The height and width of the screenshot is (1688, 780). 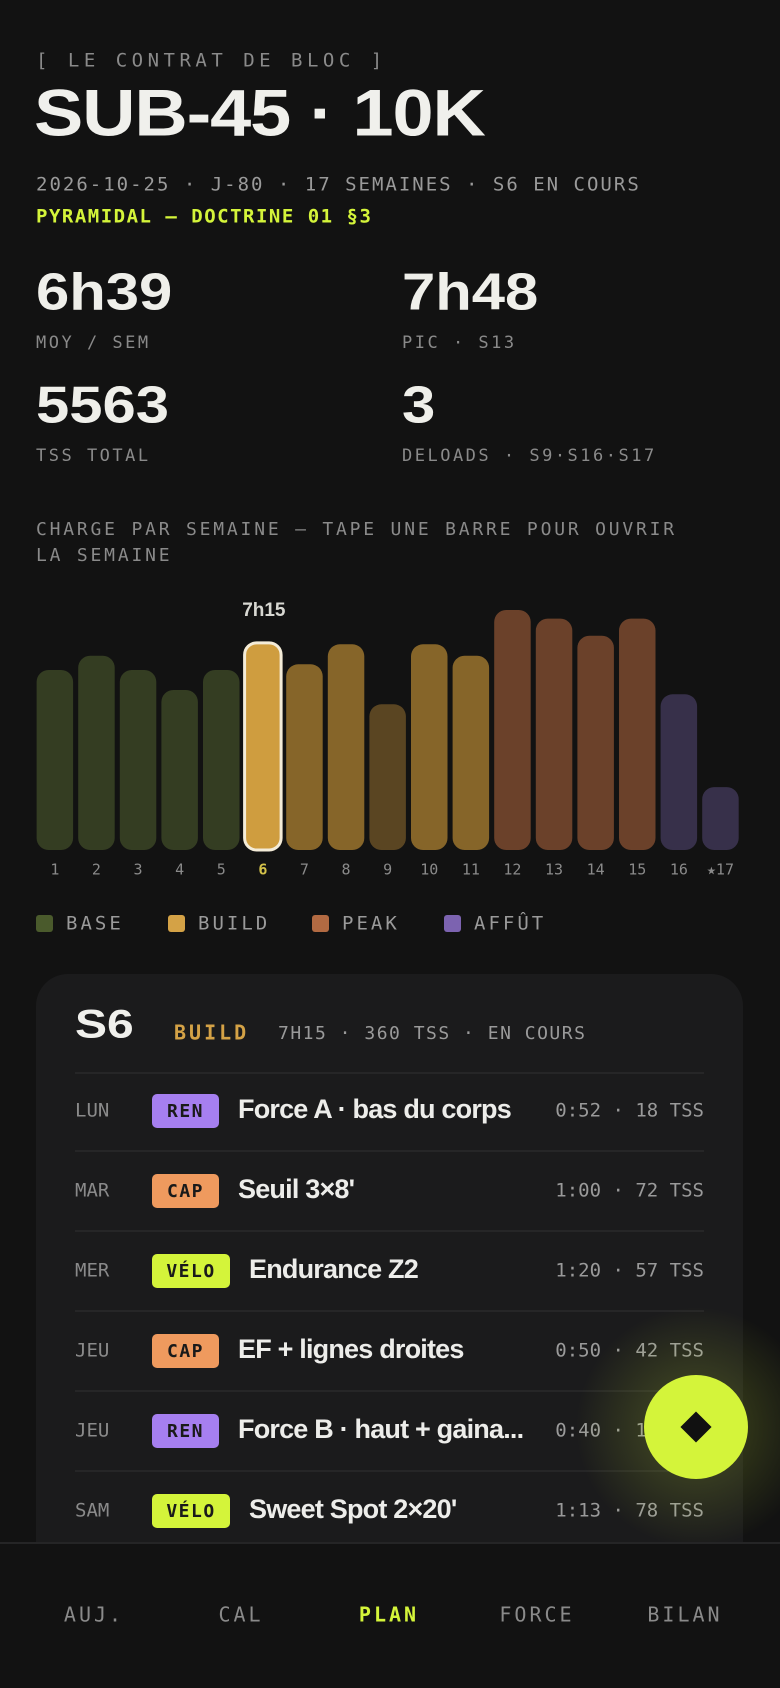 What do you see at coordinates (596, 870) in the screenshot?
I see `x-tick-label: 14` at bounding box center [596, 870].